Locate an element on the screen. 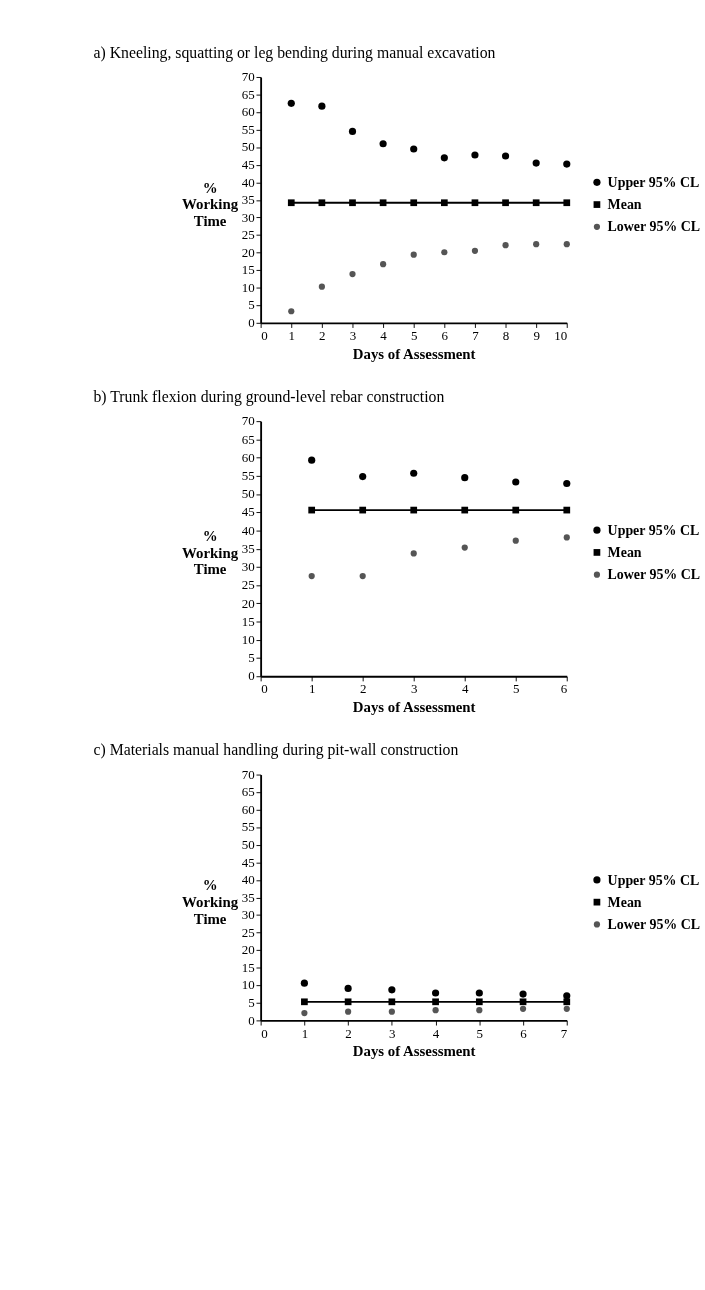 The image size is (705, 1290). x-tick-label: 5 is located at coordinates (414, 335).